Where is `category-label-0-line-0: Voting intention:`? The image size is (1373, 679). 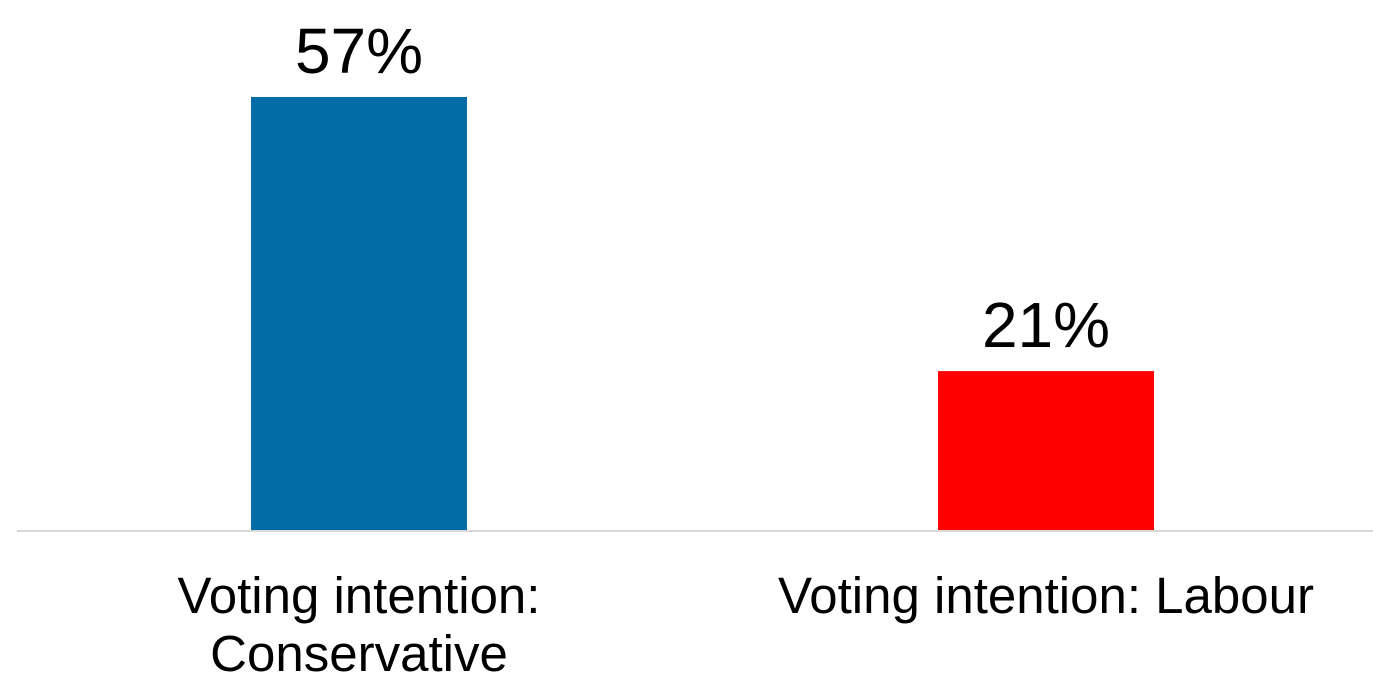
category-label-0-line-0: Voting intention: is located at coordinates (359, 595).